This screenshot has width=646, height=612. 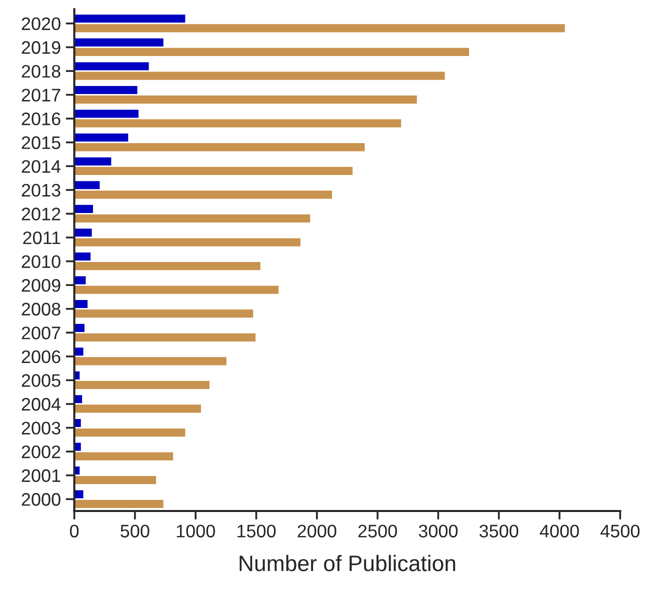 What do you see at coordinates (620, 531) in the screenshot?
I see `x-tick-label: 4500` at bounding box center [620, 531].